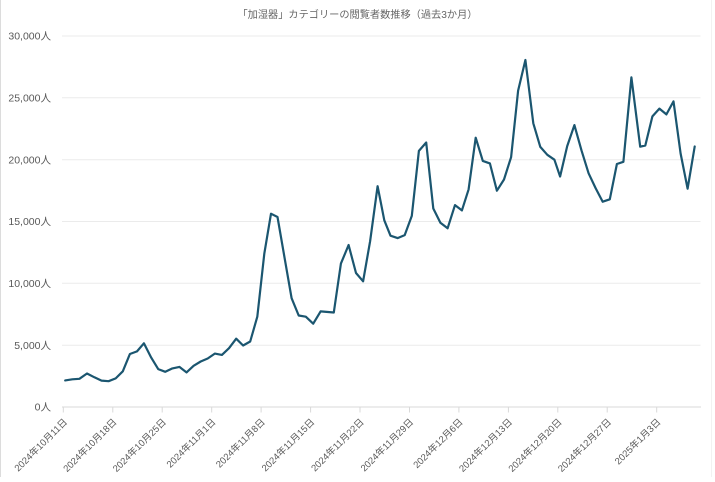  I want to click on svg-text: 10,000人, so click(29, 284).